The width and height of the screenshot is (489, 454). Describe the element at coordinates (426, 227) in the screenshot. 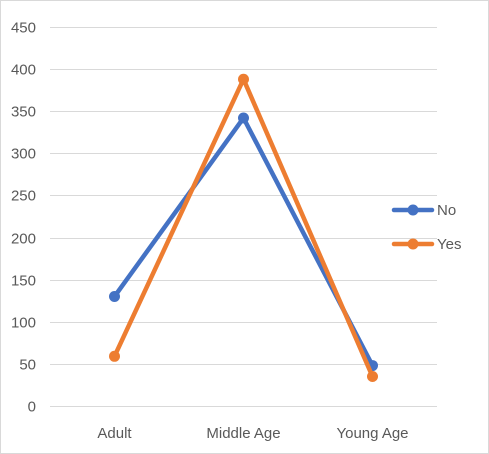

I see `legend: No Yes` at that location.